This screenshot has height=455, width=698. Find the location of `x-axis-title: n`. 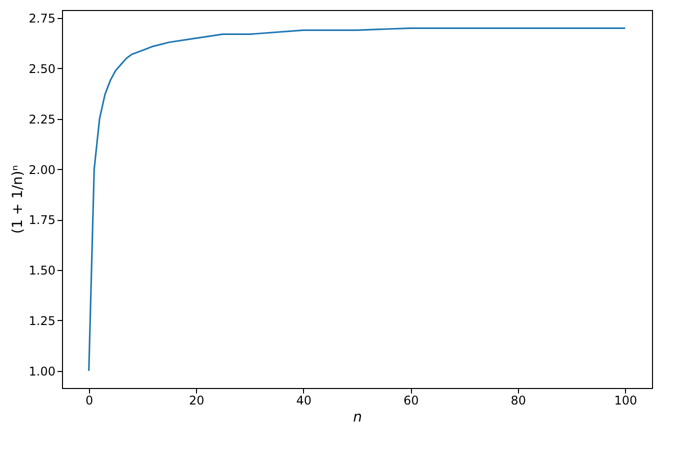

x-axis-title: n is located at coordinates (357, 418).